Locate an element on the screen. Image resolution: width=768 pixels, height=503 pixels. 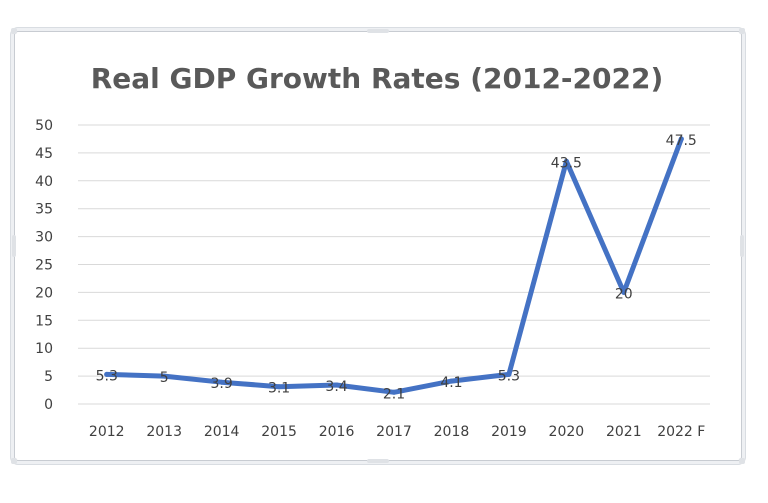
x-tick-label: 2018 is located at coordinates (452, 432).